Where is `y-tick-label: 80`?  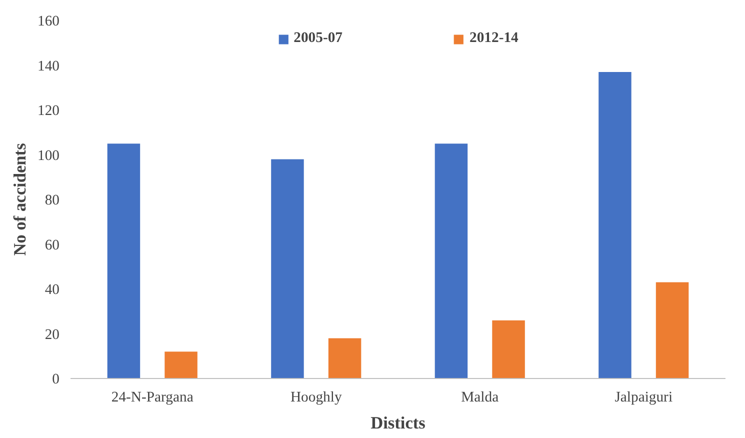
y-tick-label: 80 is located at coordinates (52, 200).